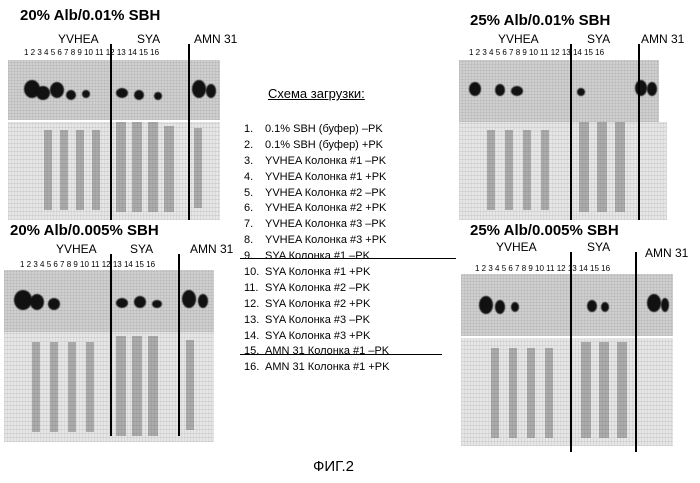  I want to click on legend-item: 7.YVHEA Колонка #3 –PK, so click(316, 225).